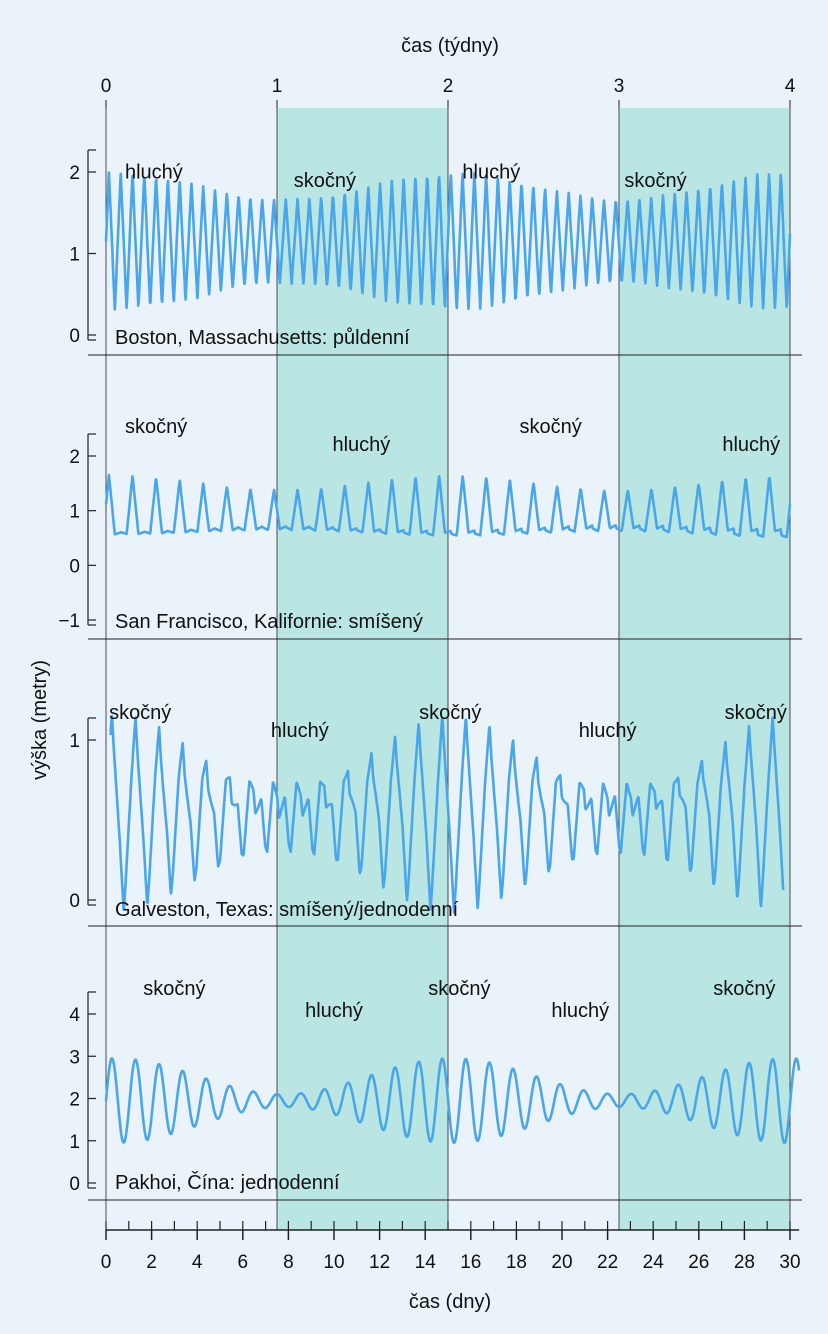  Describe the element at coordinates (654, 1262) in the screenshot. I see `bottom-tick-label: 24` at that location.